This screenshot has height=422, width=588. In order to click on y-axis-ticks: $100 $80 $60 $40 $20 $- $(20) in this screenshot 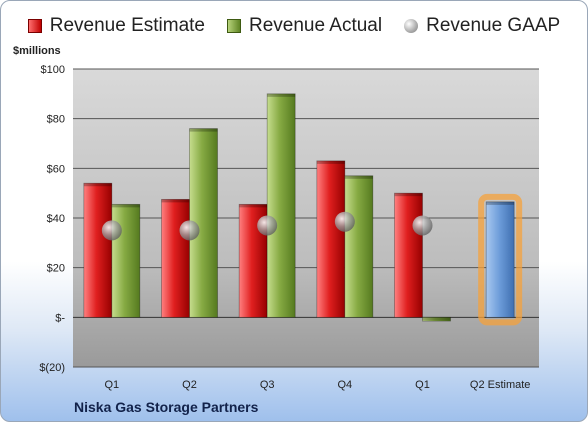, I will do `click(52, 219)`.